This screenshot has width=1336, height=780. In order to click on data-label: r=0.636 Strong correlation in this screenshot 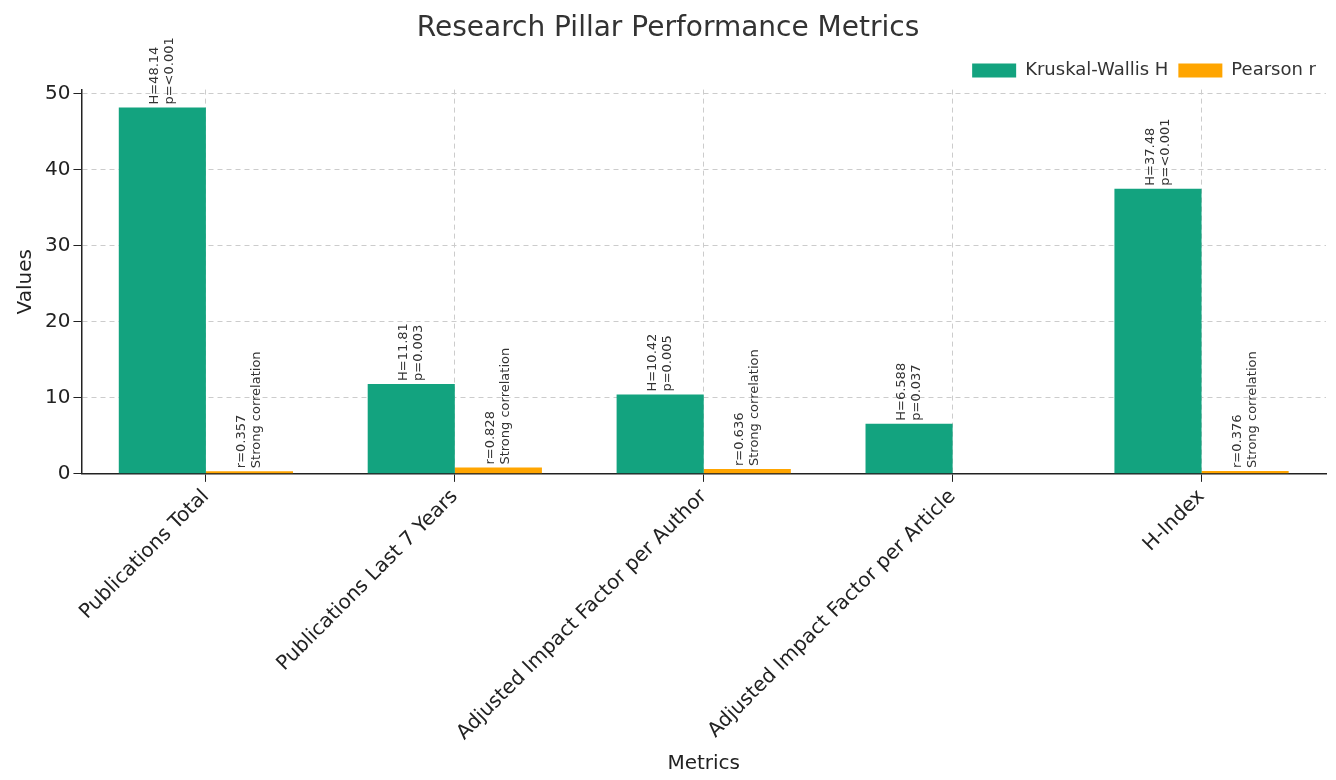, I will do `click(746, 408)`.